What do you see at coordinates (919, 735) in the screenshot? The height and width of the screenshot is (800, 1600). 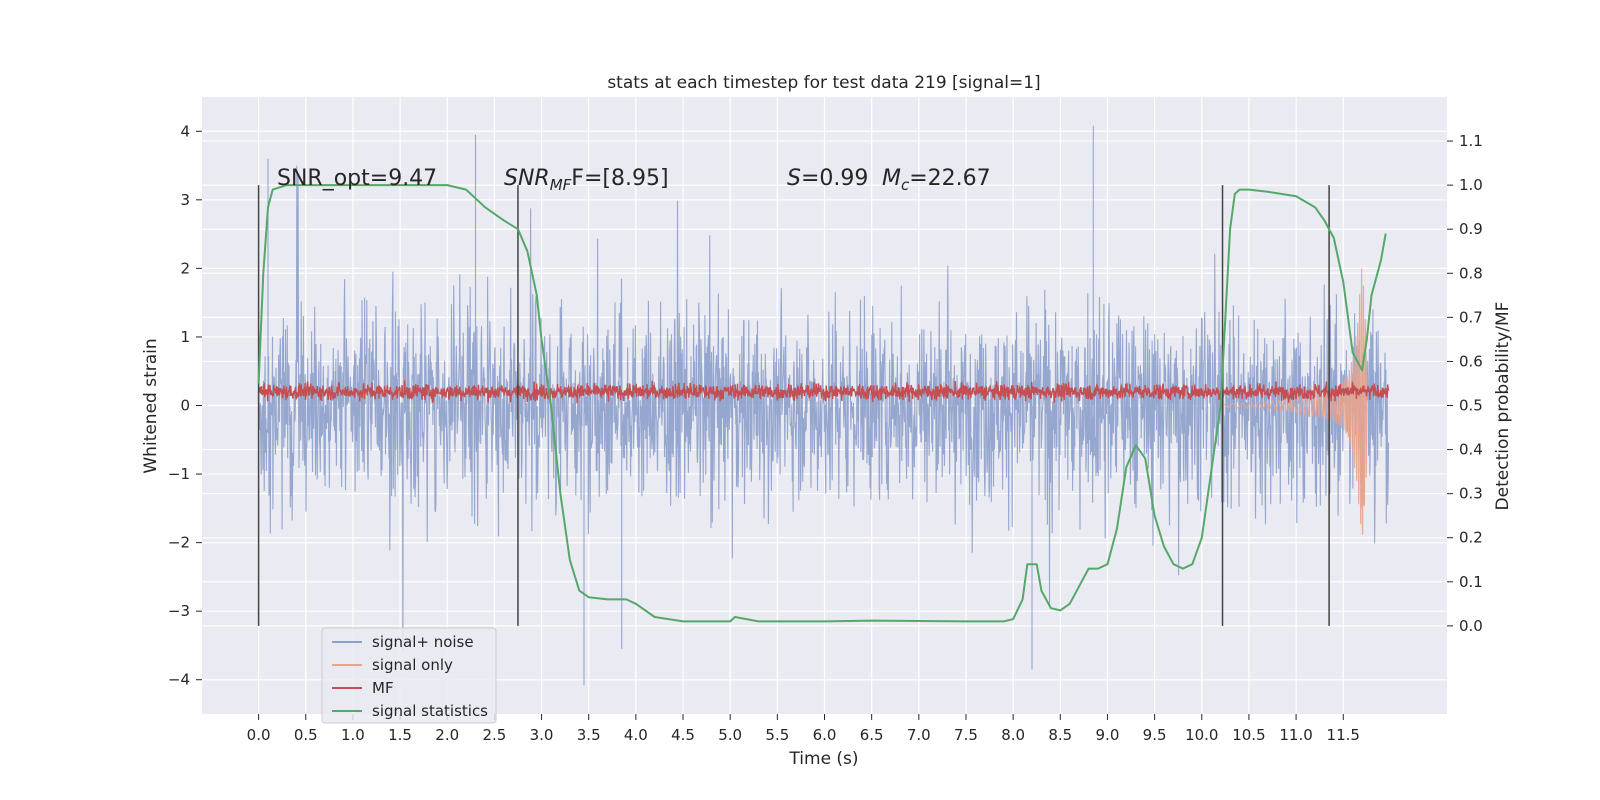 I see `x-tick-label-14: 7.0` at bounding box center [919, 735].